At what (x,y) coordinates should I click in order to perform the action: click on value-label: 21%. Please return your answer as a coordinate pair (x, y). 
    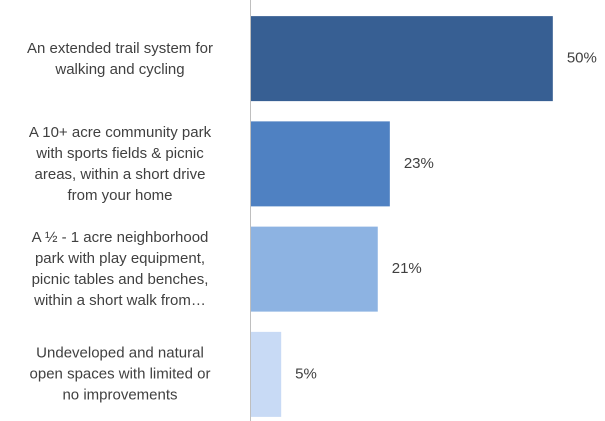
    Looking at the image, I should click on (407, 268).